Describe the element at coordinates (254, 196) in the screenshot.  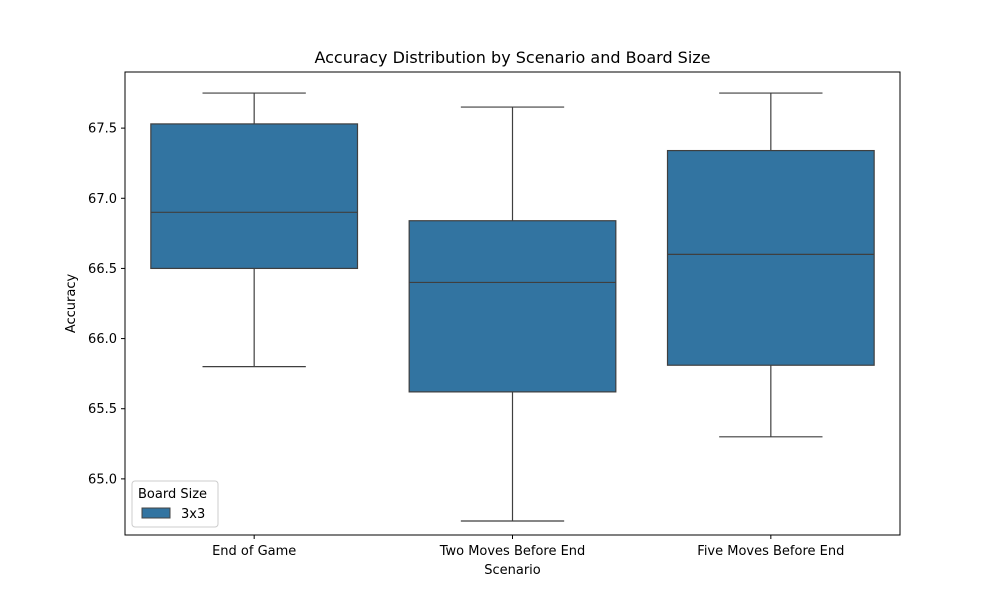
I see `box-end-of-game` at that location.